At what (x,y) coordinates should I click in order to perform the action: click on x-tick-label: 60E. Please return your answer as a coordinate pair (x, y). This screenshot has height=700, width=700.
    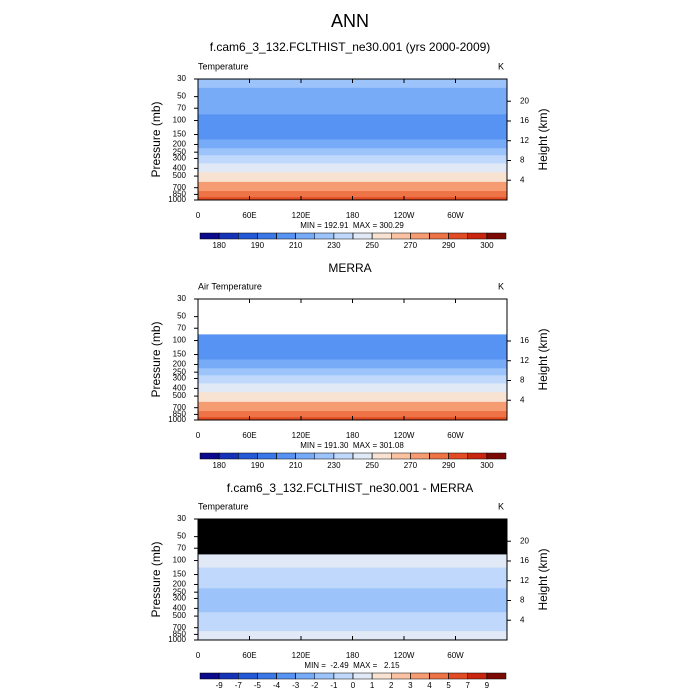
    Looking at the image, I should click on (249, 655).